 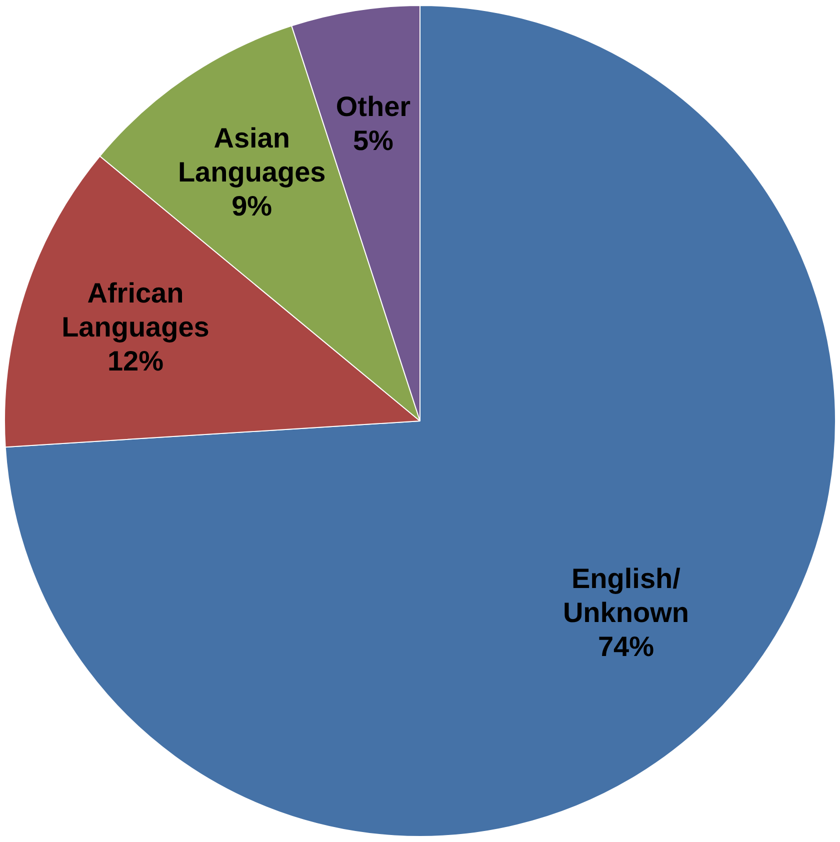 I want to click on data-label: 9%, so click(x=252, y=206).